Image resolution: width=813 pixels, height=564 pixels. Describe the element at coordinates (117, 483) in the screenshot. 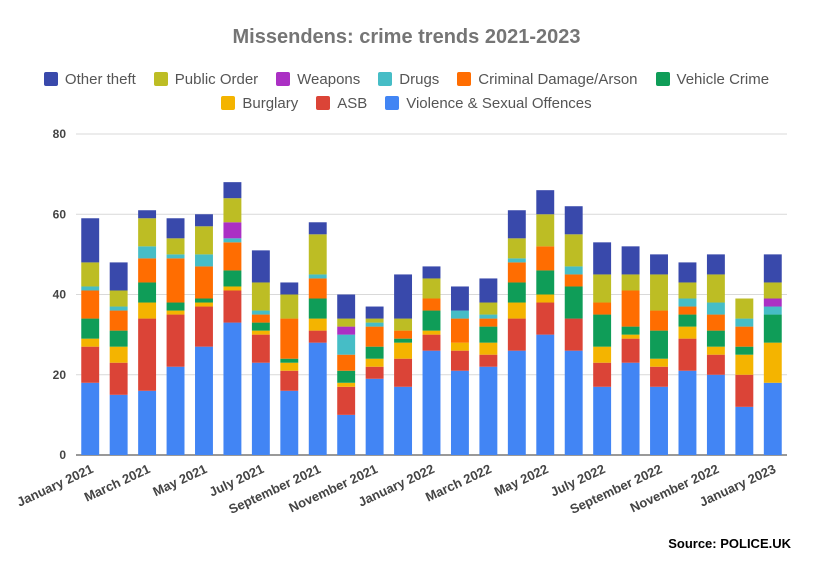

I see `x-tick-label: March 2021` at that location.